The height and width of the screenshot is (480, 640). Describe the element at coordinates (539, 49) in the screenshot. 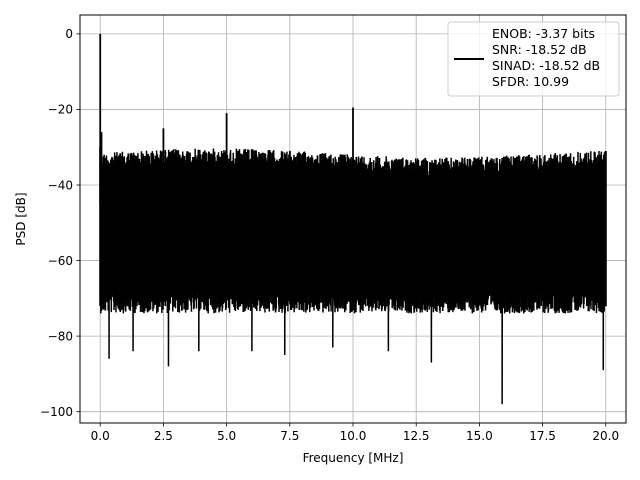

I see `legend-line-snr: SNR: -18.52 dB` at that location.